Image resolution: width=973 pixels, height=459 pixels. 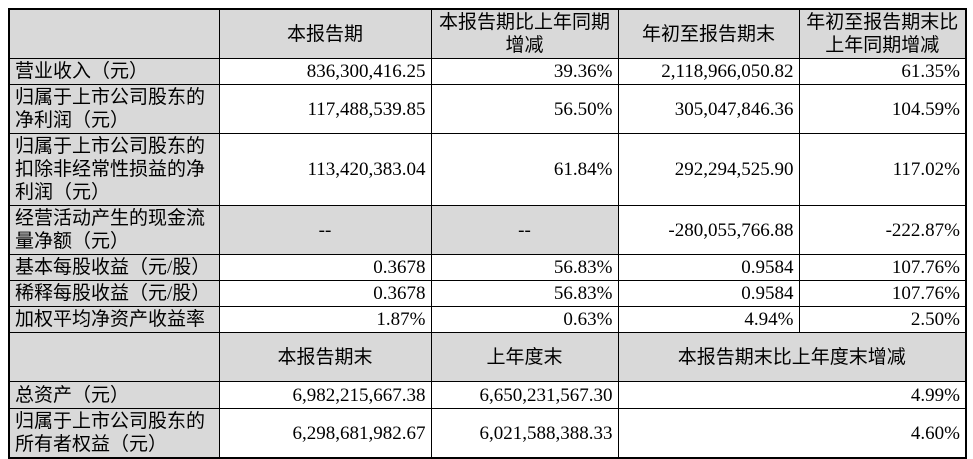 What do you see at coordinates (882, 319) in the screenshot?
I see `cell-ytd-change: 2.50%` at bounding box center [882, 319].